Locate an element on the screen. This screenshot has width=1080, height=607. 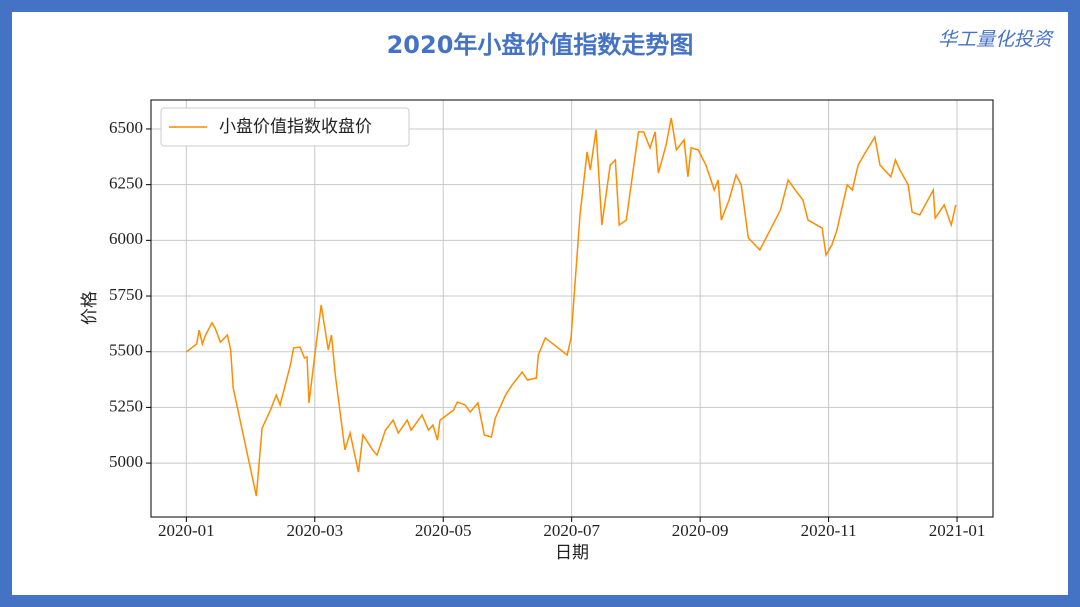
y-tick-label: 5750 is located at coordinates (126, 294).